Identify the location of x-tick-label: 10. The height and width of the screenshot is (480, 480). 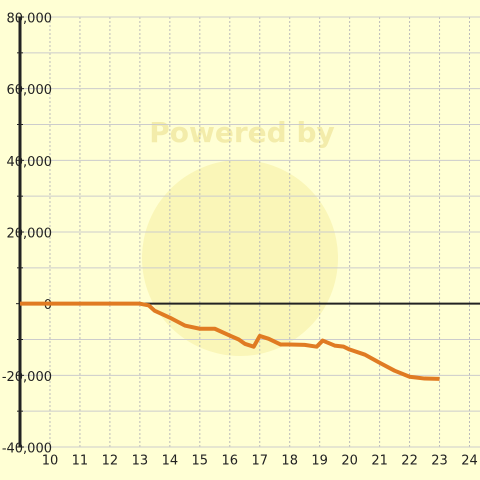
(50, 461).